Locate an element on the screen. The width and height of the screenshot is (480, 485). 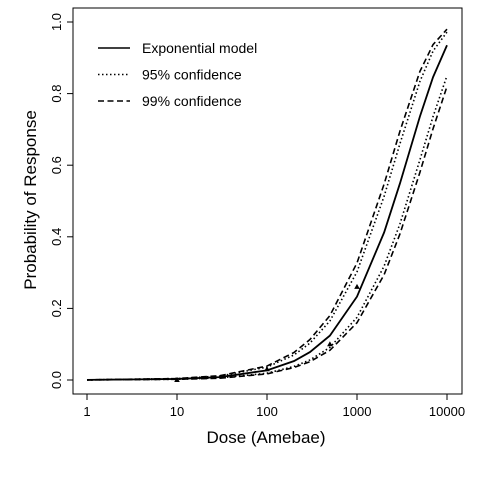
y-tick-label: 0.6 is located at coordinates (56, 165).